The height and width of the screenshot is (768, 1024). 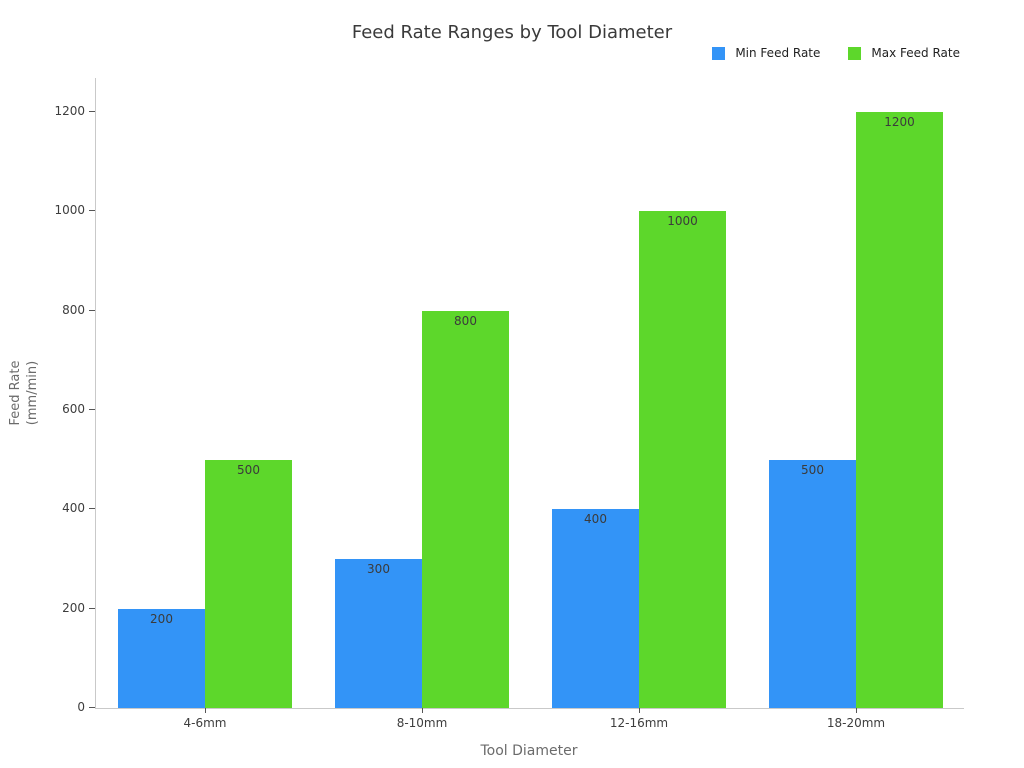 What do you see at coordinates (248, 584) in the screenshot?
I see `bar-max-feed-rate-4-6mm` at bounding box center [248, 584].